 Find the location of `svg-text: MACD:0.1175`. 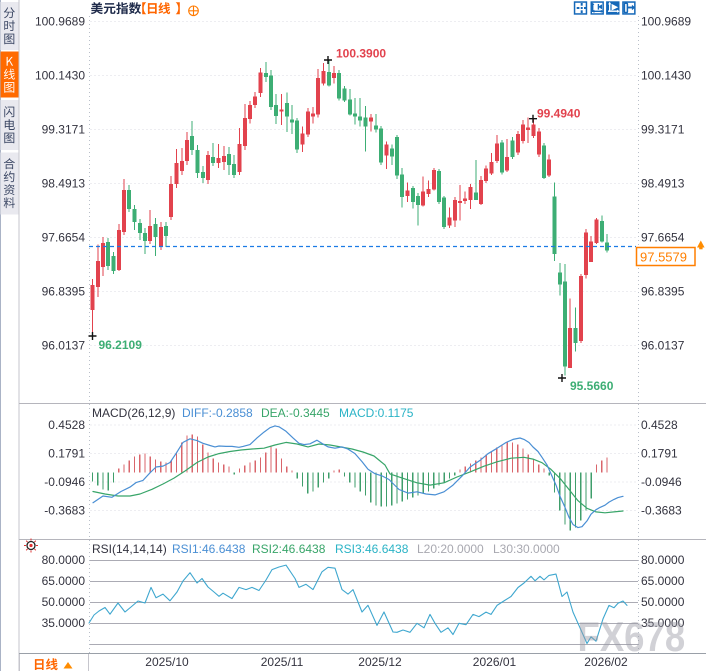

svg-text: MACD:0.1175 is located at coordinates (376, 413).